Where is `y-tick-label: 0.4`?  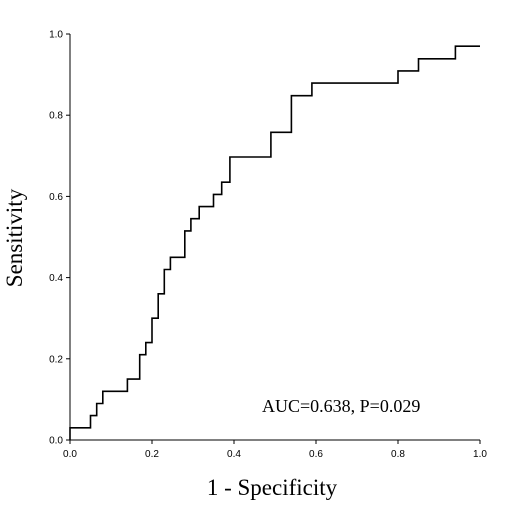
y-tick-label: 0.4 is located at coordinates (56, 278).